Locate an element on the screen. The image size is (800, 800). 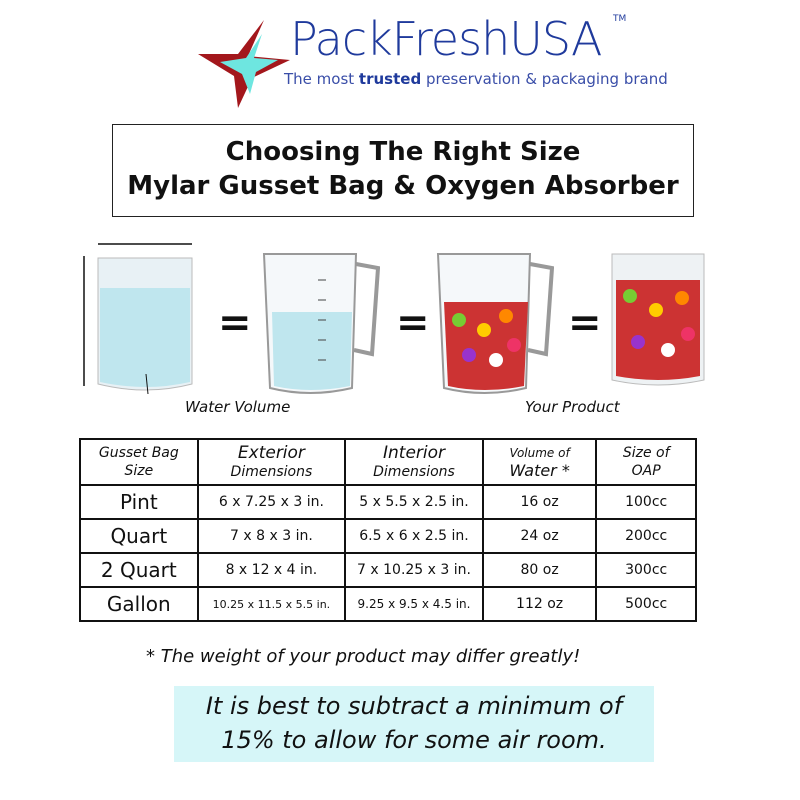
cell-exterior: 10.25 x 11.5 x 5.5 in. is located at coordinates (271, 604).